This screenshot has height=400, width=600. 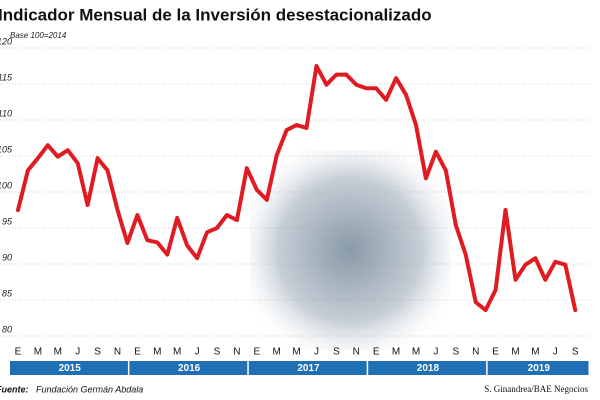 I want to click on y-tick-label: 115, so click(x=6, y=77).